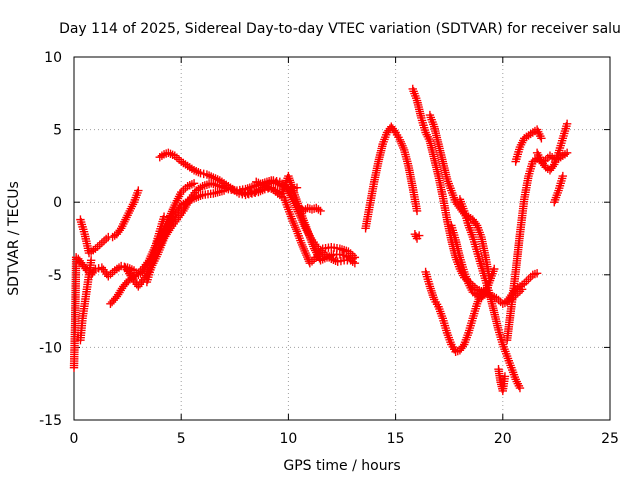 The image size is (640, 480). I want to click on y-tick-label: -10, so click(50, 348).